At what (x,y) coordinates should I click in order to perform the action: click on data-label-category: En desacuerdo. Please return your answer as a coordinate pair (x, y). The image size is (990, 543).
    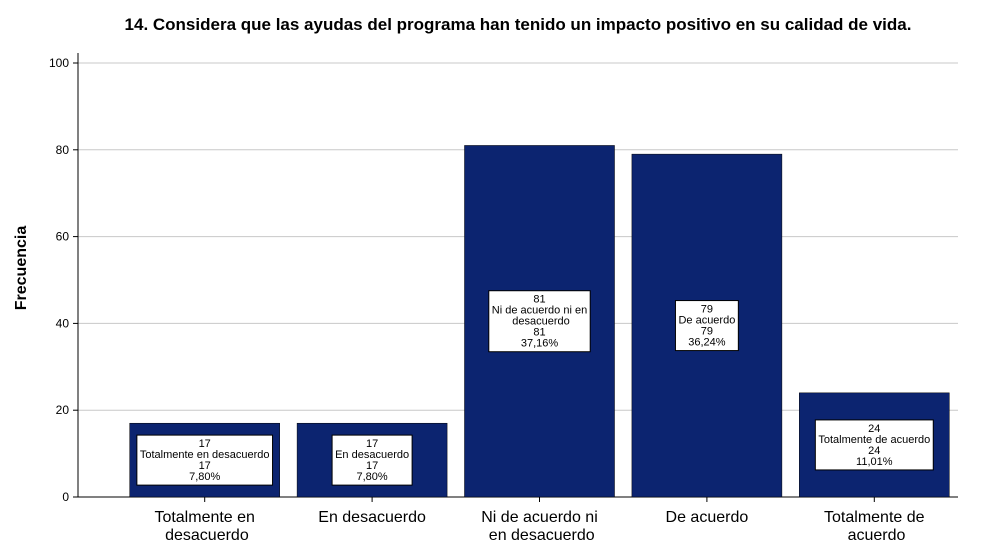
    Looking at the image, I should click on (372, 455).